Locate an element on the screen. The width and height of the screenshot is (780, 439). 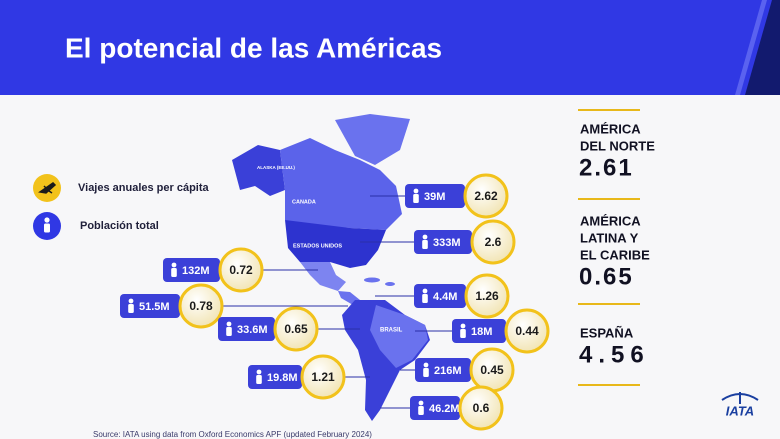
trips-value: 0.45 is located at coordinates (492, 370).